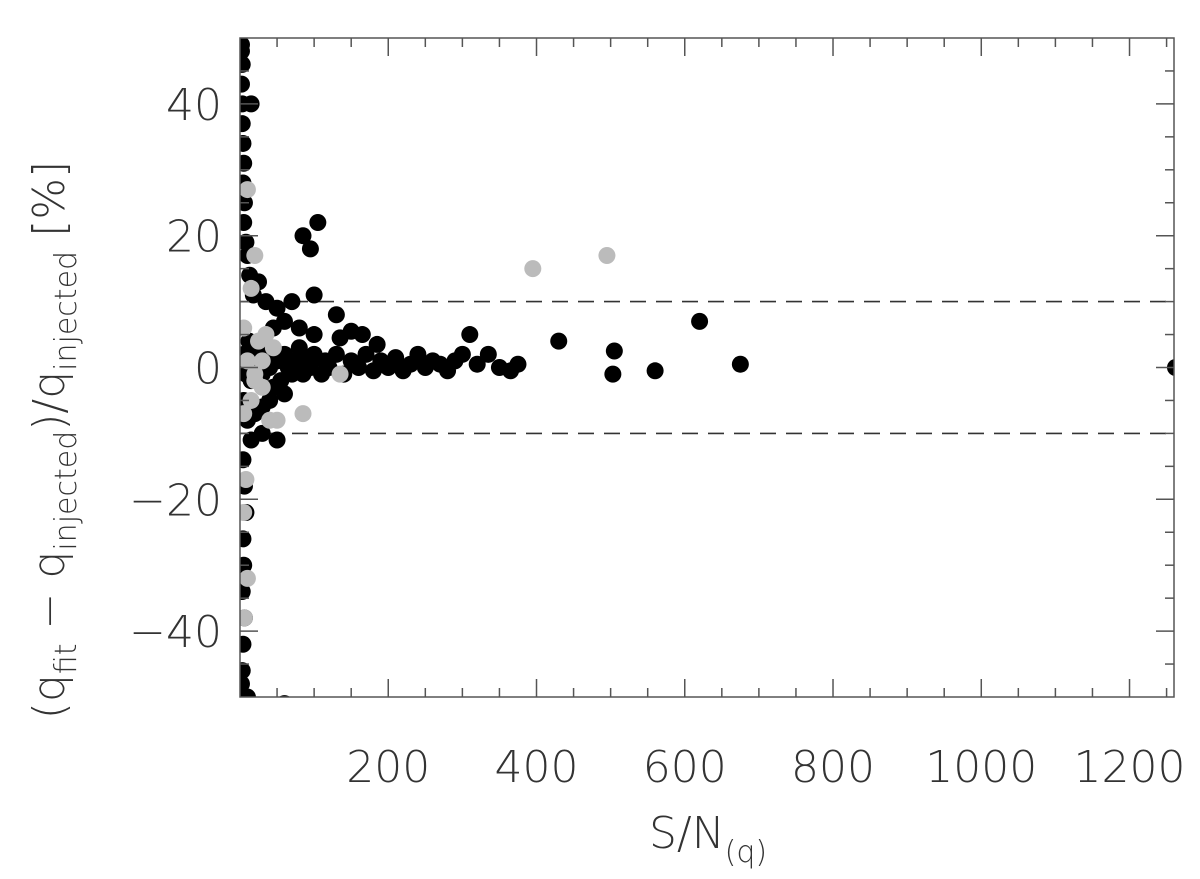  I want to click on y-axis-title-injected-sub-1: injected, so click(66, 491).